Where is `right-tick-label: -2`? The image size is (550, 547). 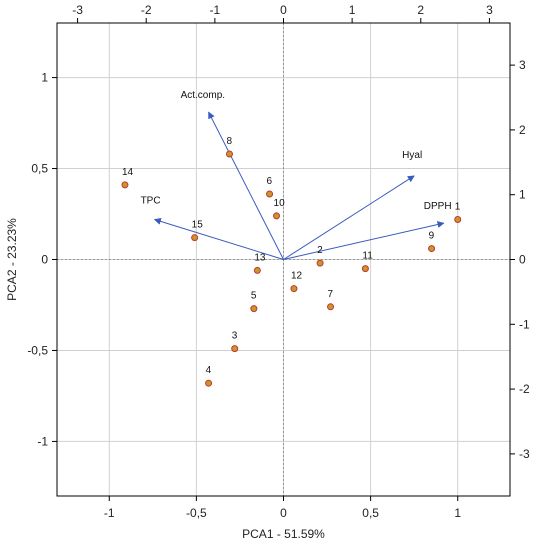 right-tick-label: -2 is located at coordinates (524, 389).